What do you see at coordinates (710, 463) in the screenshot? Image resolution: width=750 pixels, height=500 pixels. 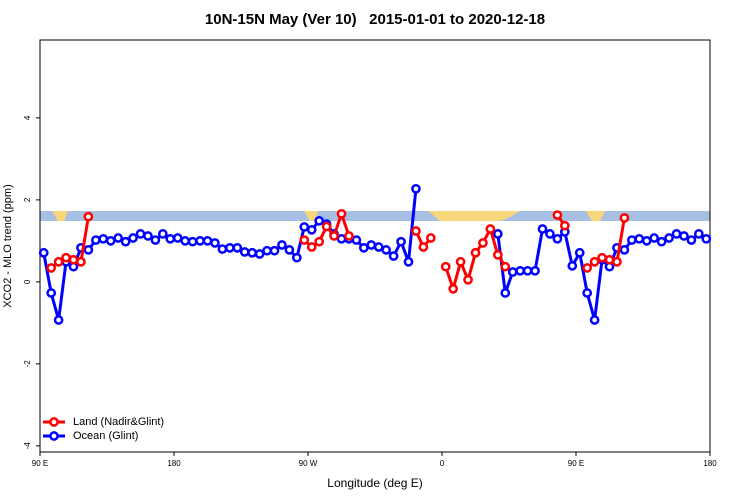 I see `x-tick-label: 180` at bounding box center [710, 463].